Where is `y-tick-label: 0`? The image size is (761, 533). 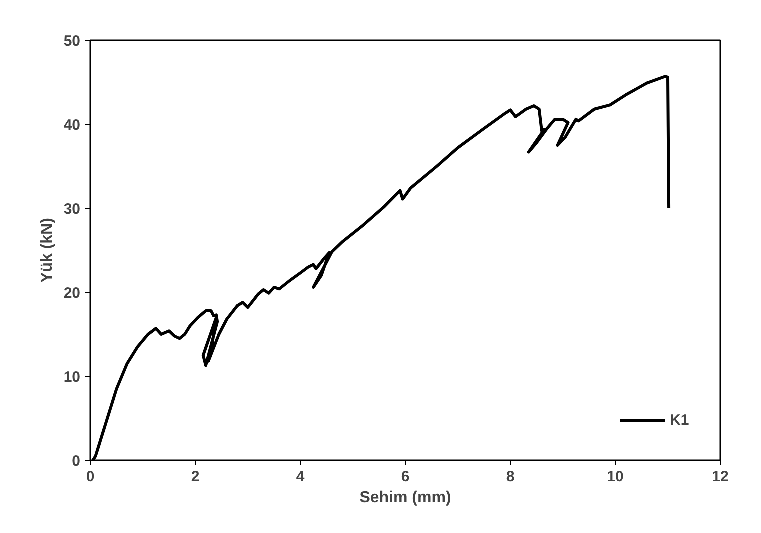
y-tick-label: 0 is located at coordinates (76, 461).